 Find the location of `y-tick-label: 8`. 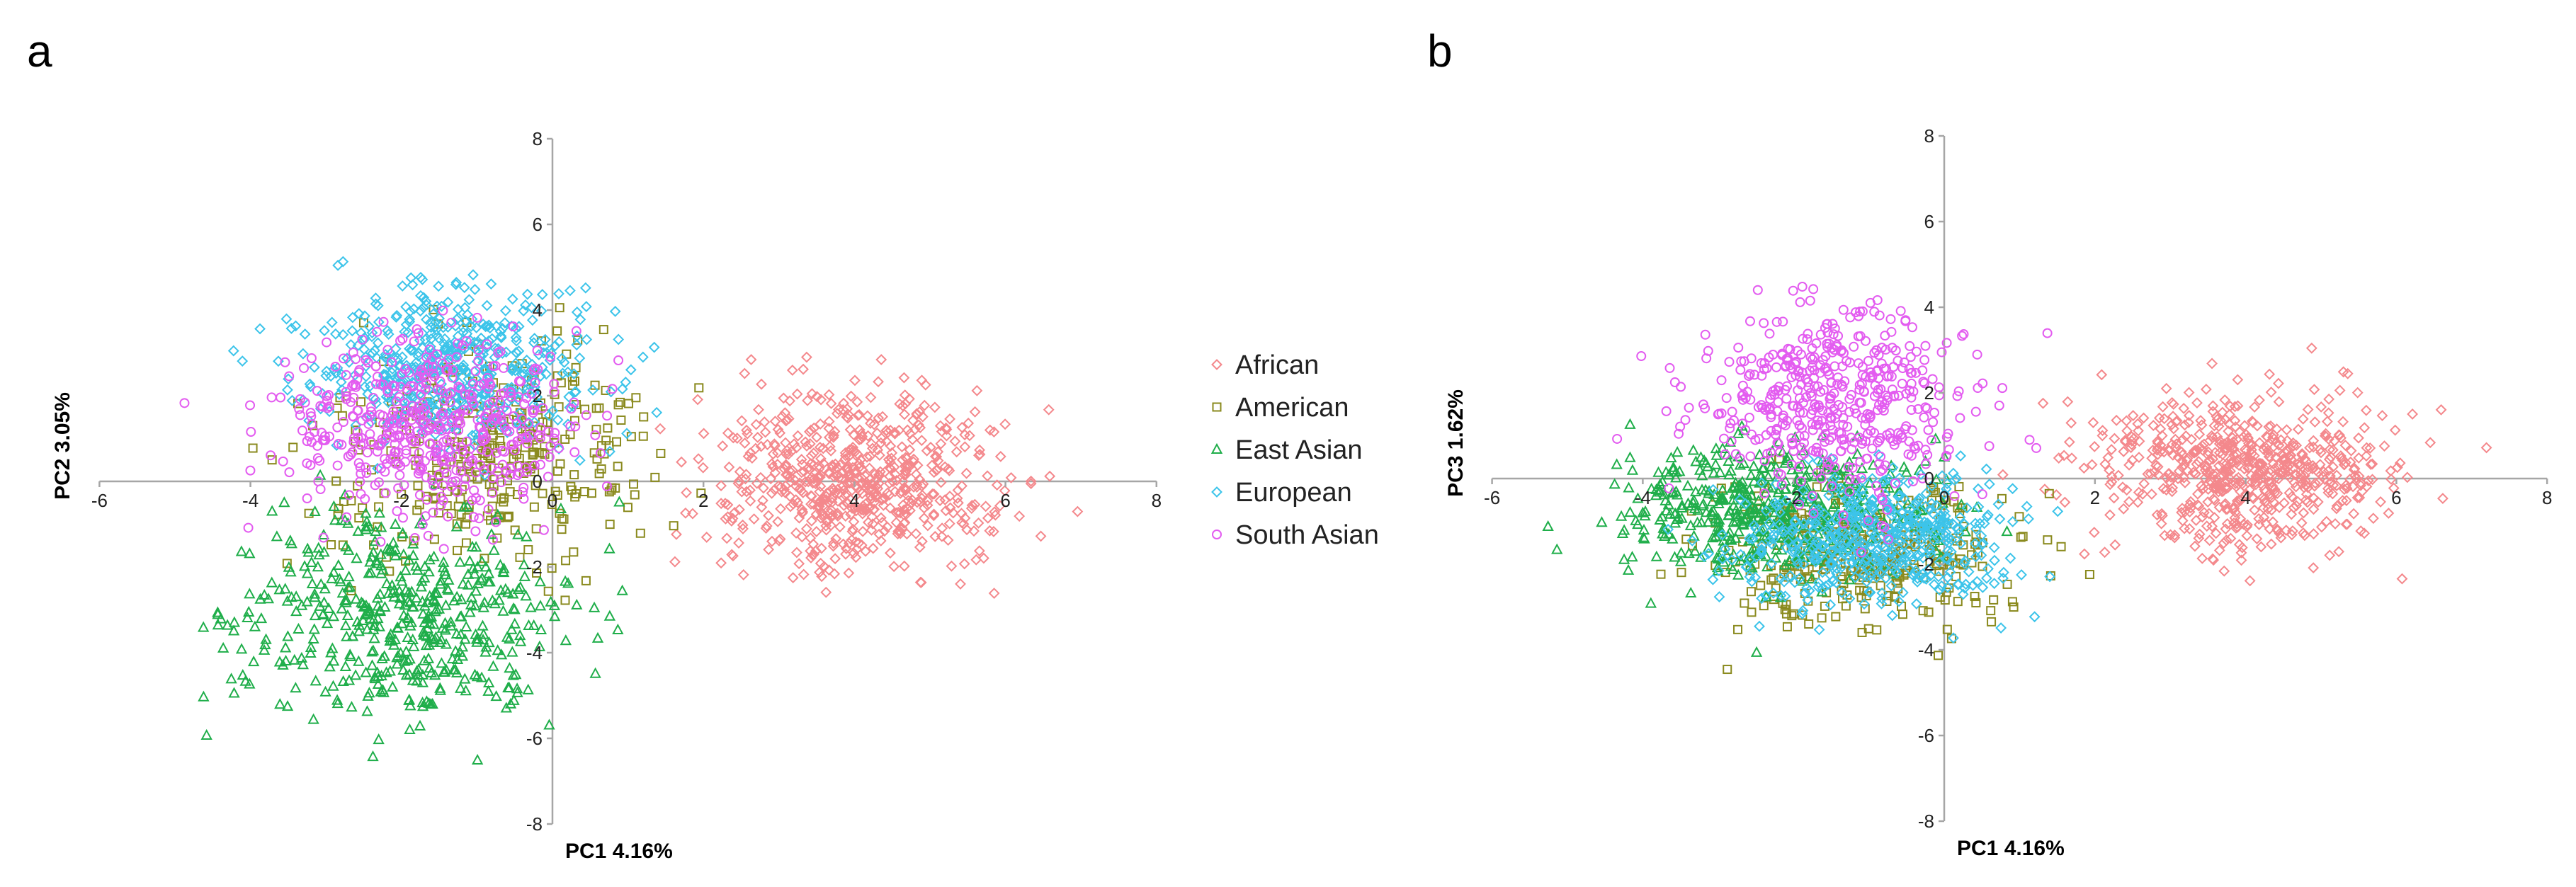

y-tick-label: 8 is located at coordinates (538, 138).